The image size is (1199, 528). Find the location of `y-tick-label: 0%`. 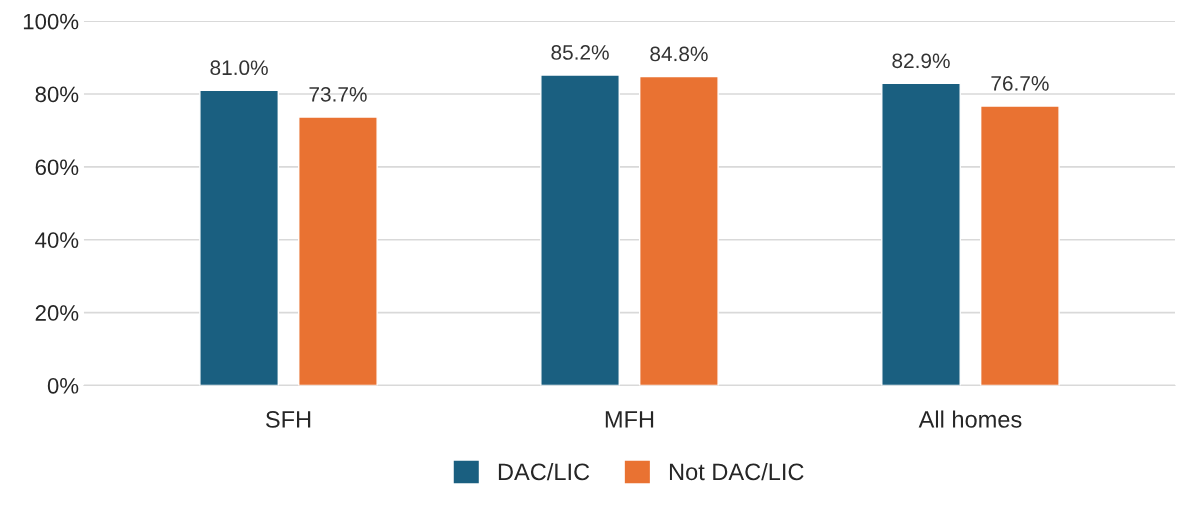

y-tick-label: 0% is located at coordinates (63, 385).